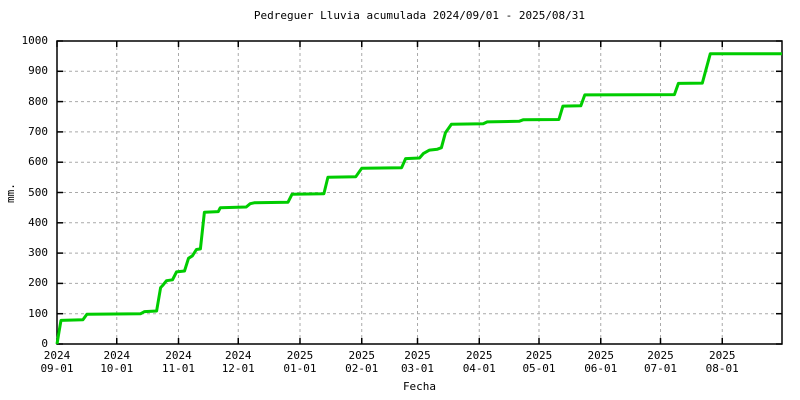 The height and width of the screenshot is (400, 800). Describe the element at coordinates (38, 313) in the screenshot. I see `y-tick-label: 100` at that location.